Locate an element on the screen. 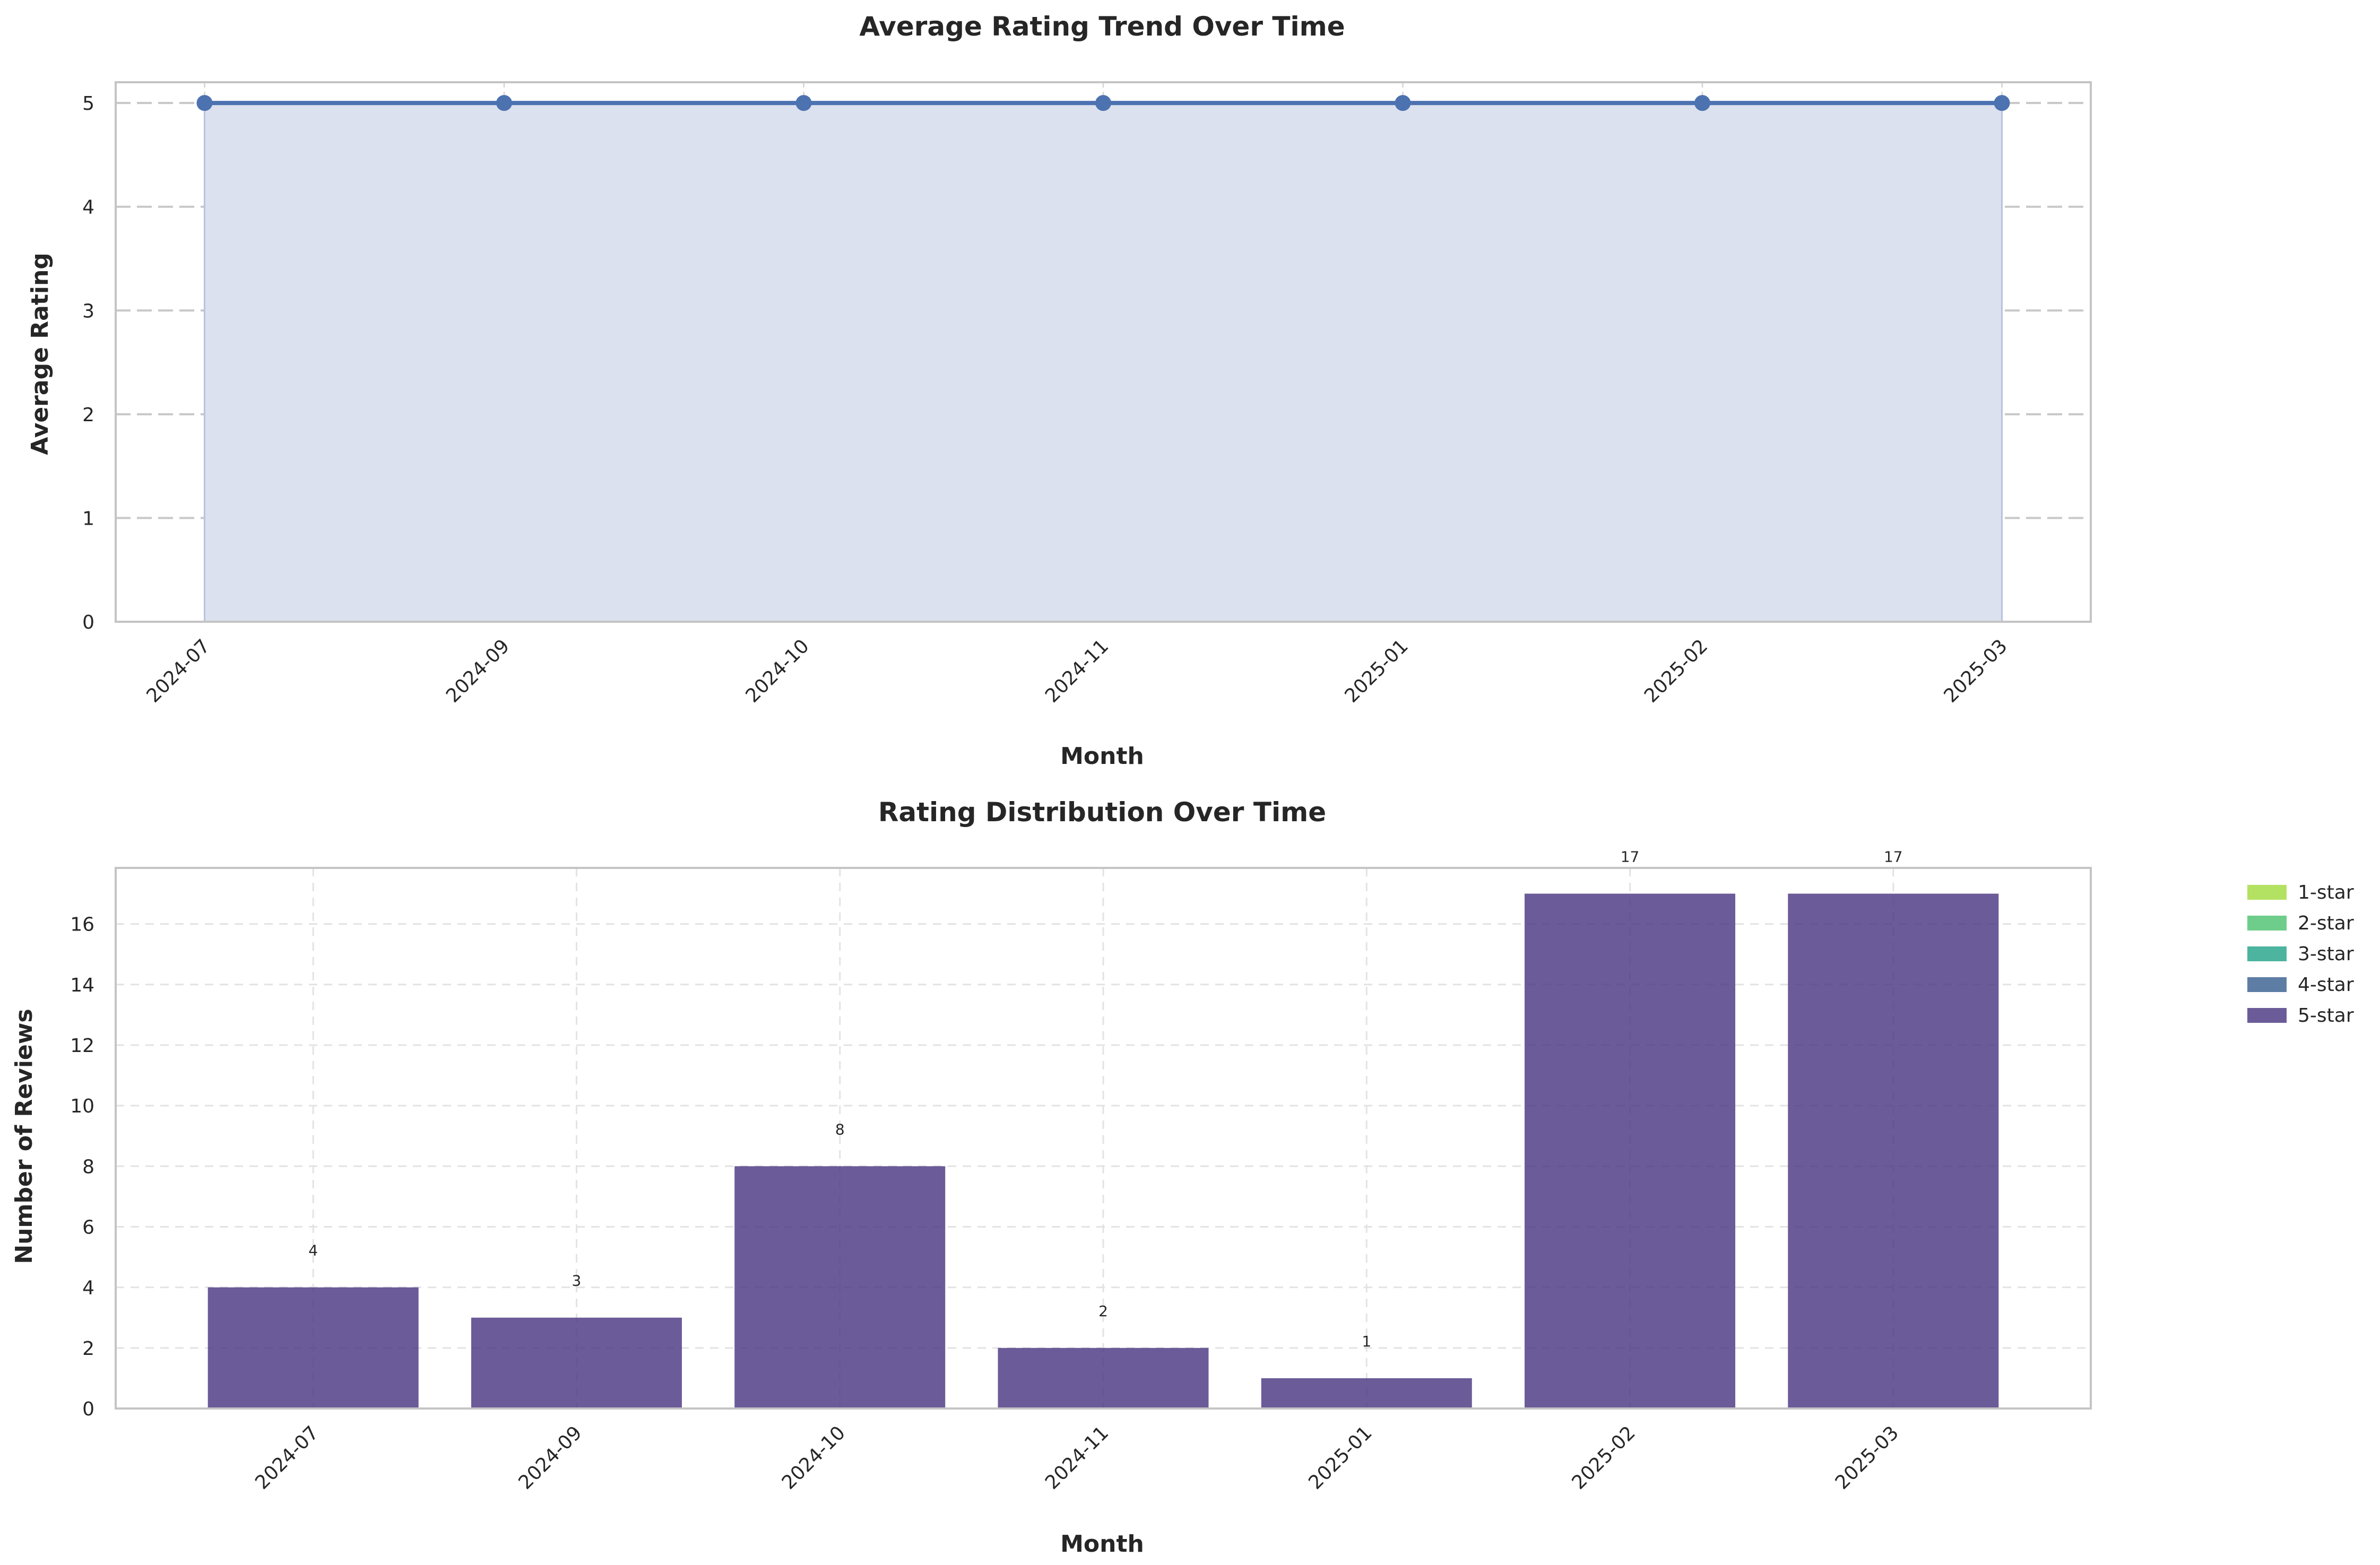 The width and height of the screenshot is (2380, 1565). y-tick-label: 6 is located at coordinates (88, 1227).